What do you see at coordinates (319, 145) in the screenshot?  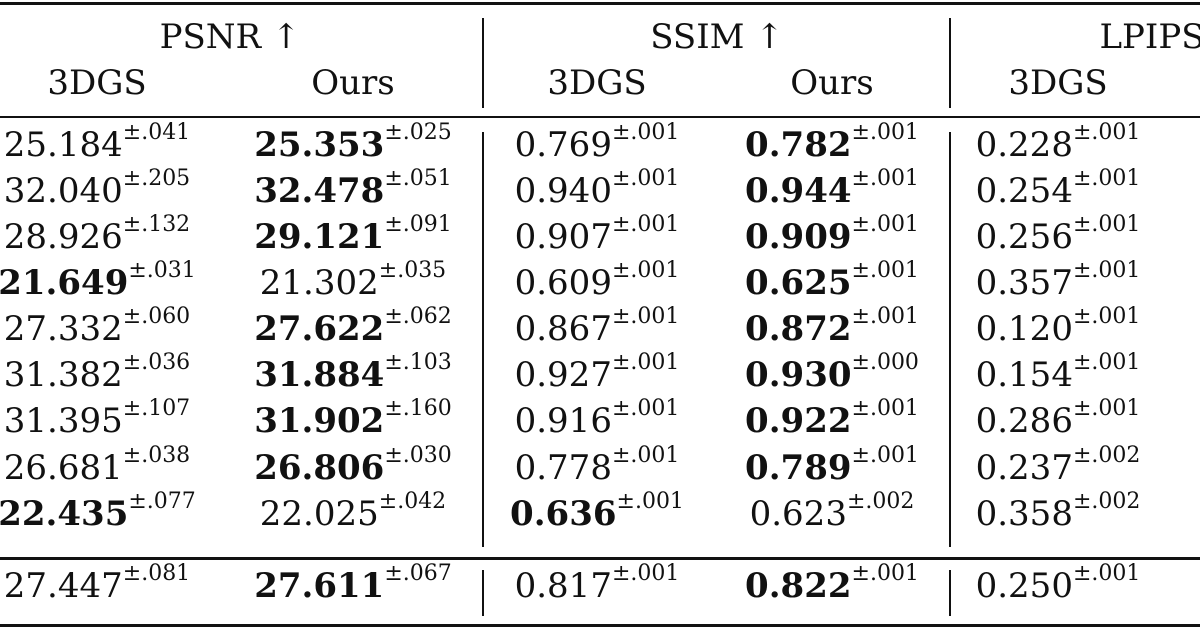 I see `cell-value: 25.353` at bounding box center [319, 145].